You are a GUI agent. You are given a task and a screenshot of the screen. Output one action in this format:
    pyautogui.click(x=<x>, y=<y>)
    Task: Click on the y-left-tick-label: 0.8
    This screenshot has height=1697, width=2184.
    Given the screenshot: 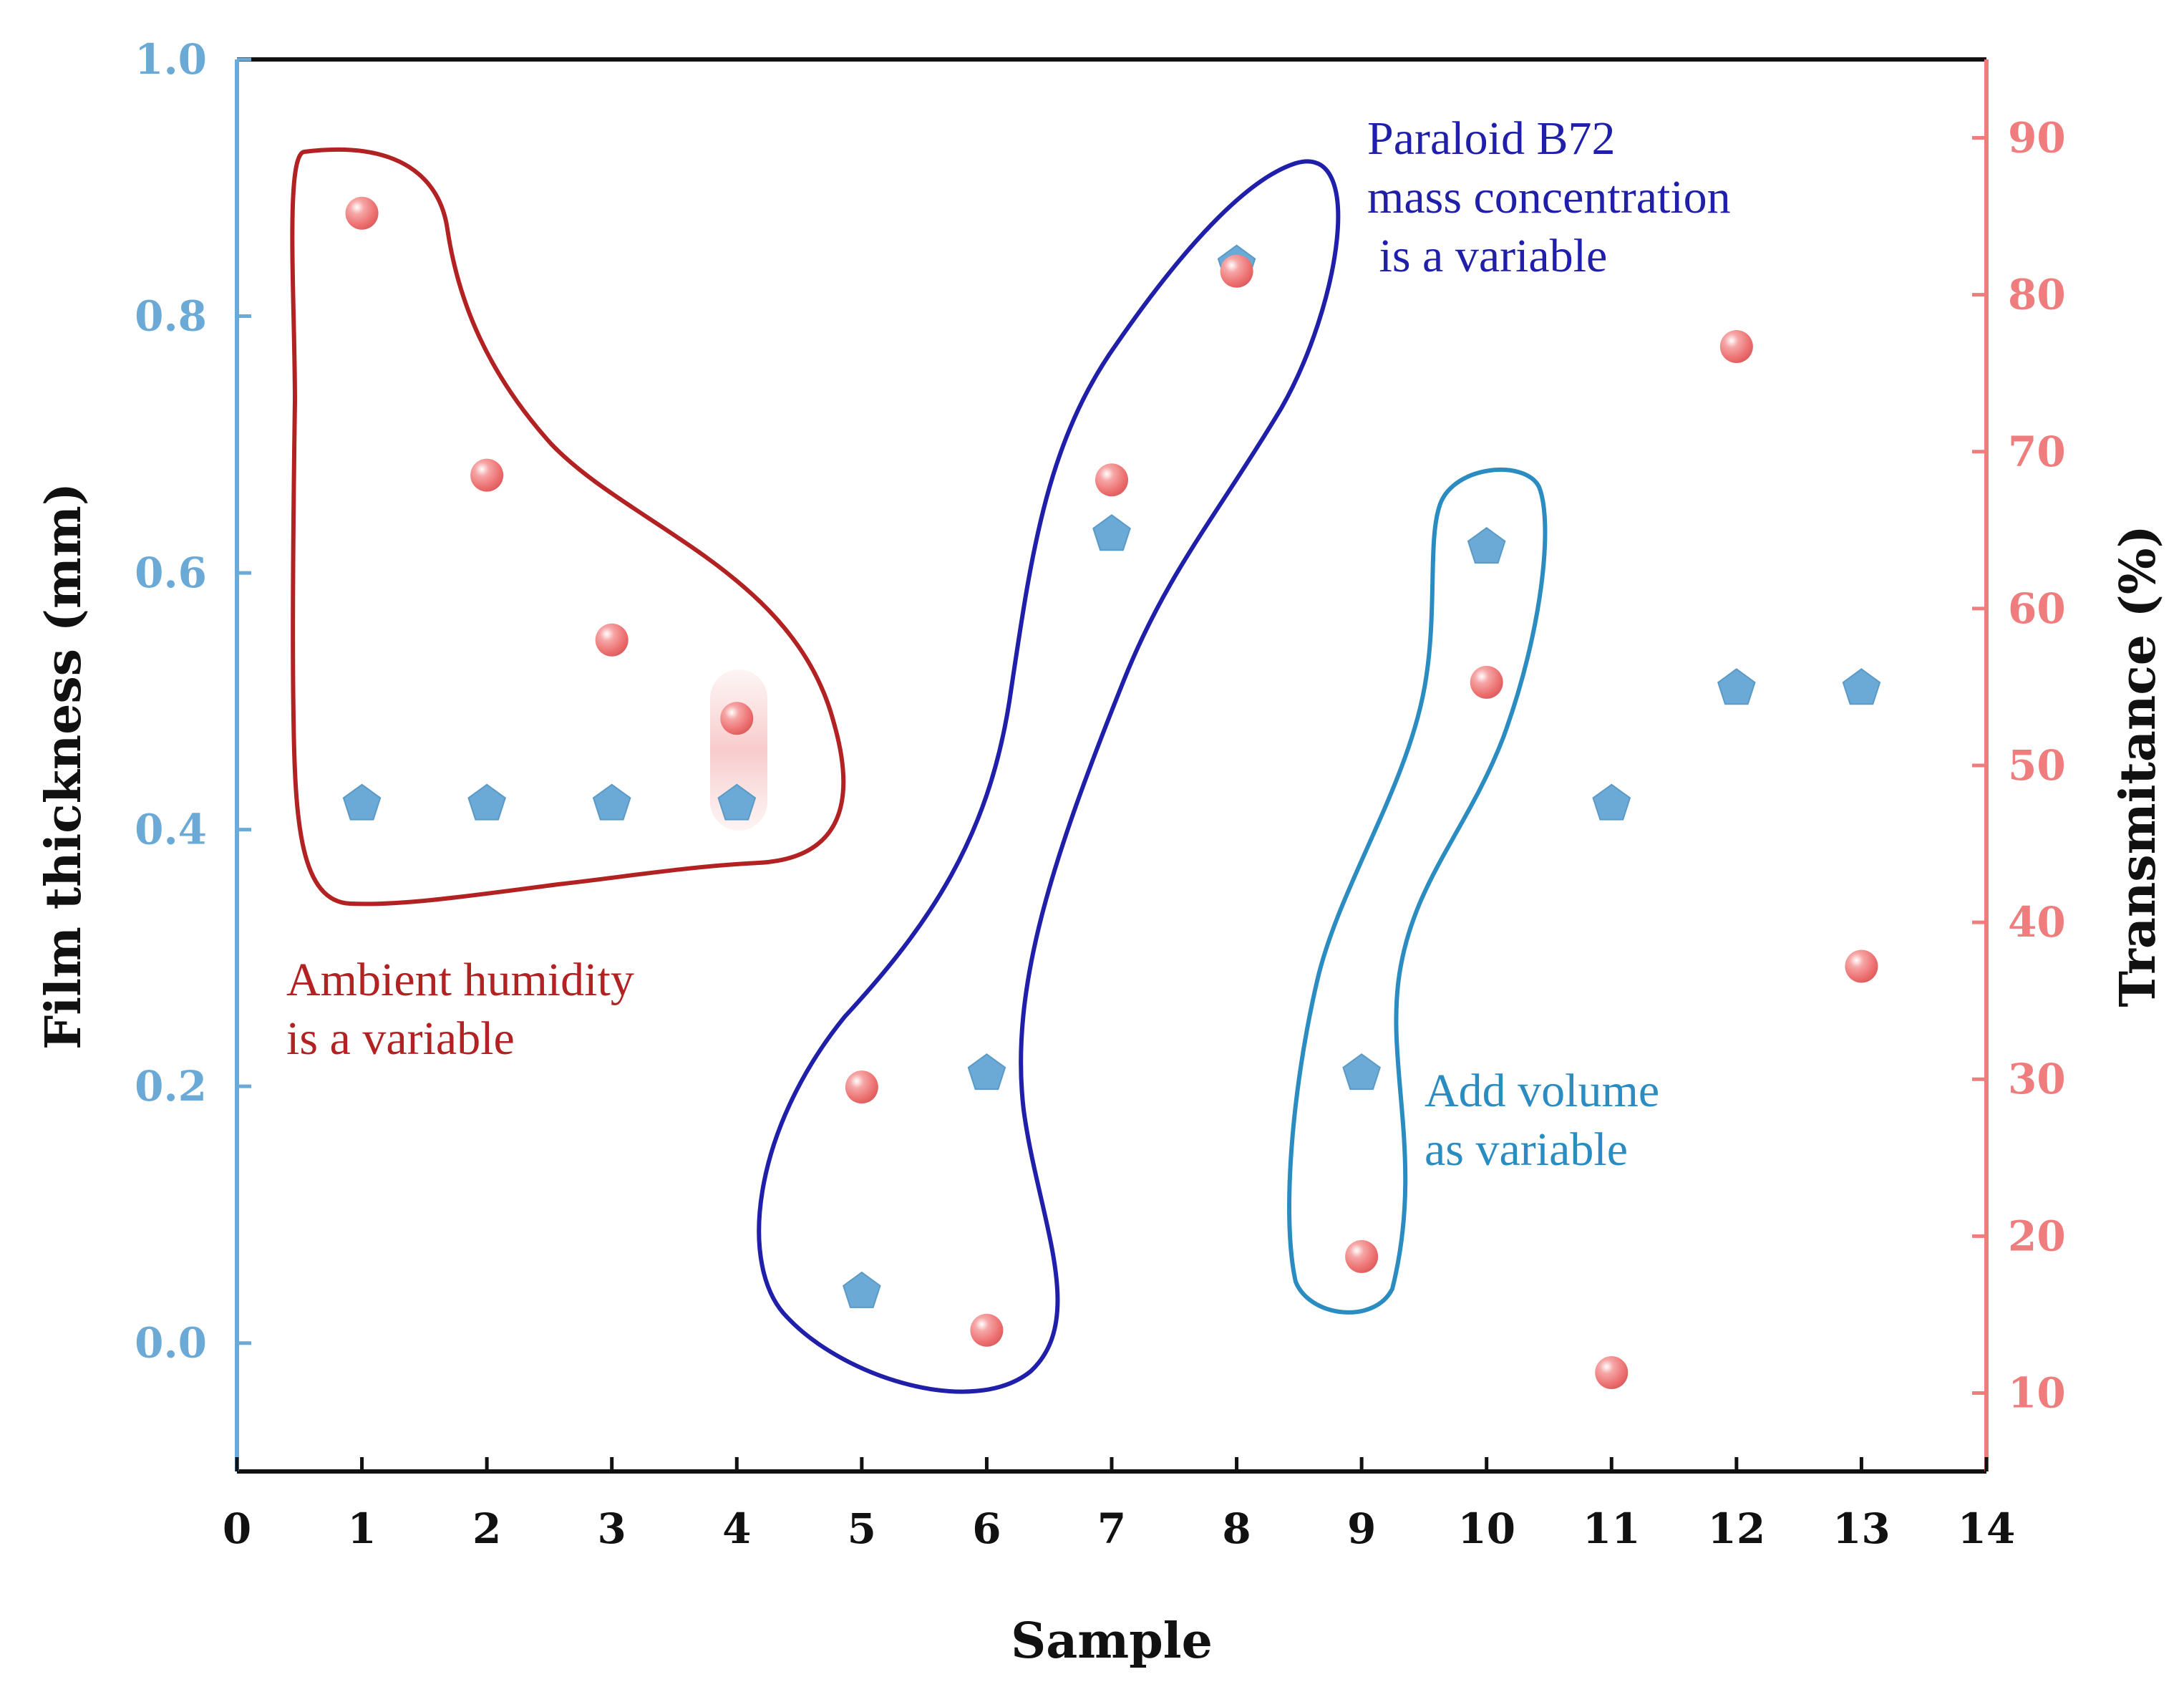 What is the action you would take?
    pyautogui.click(x=171, y=316)
    